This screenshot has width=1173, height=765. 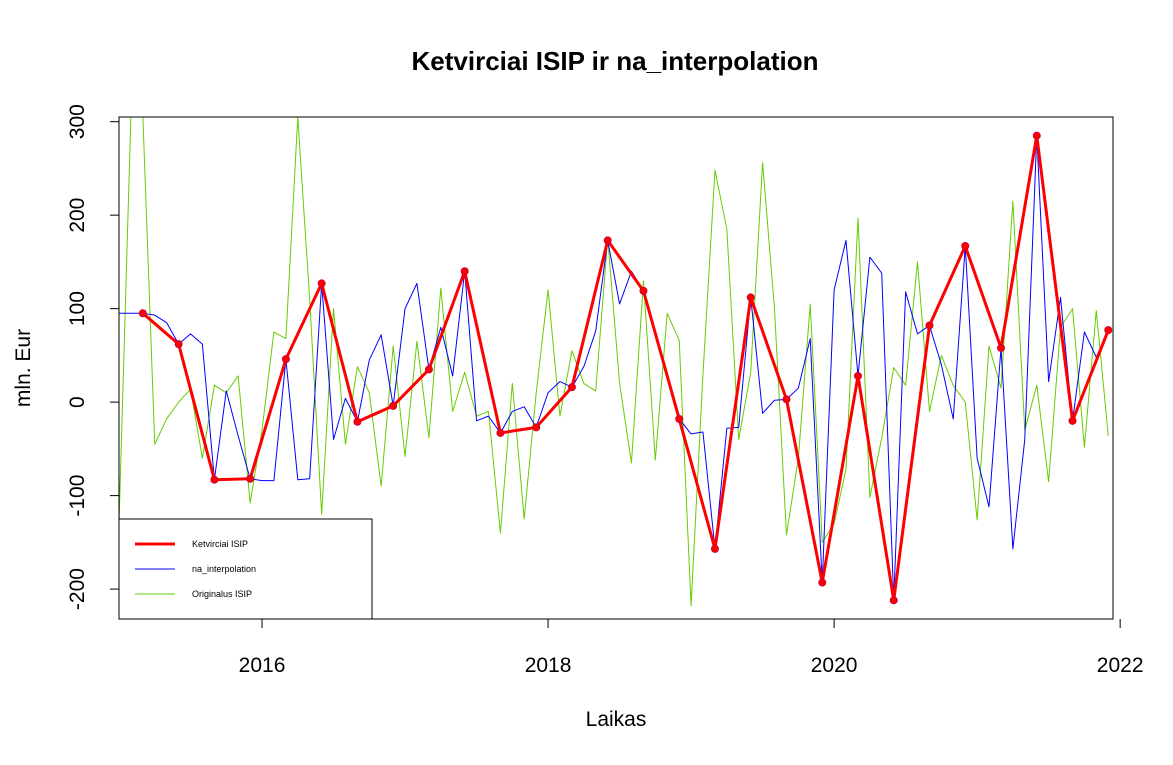 I want to click on chart-title: Ketvirciai ISIP ir na_interpolation, so click(x=615, y=61).